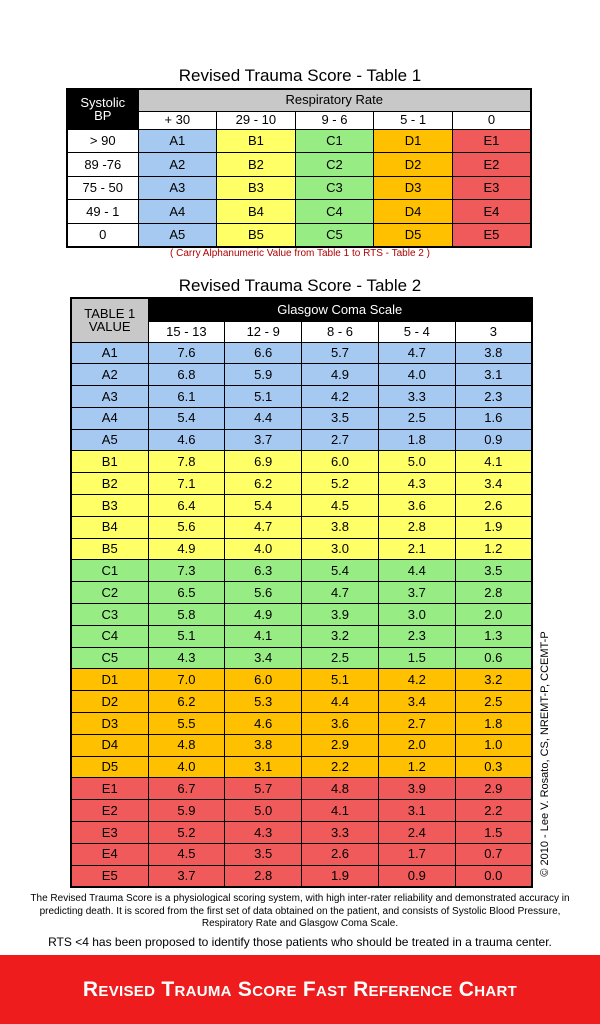 This screenshot has height=1024, width=600. What do you see at coordinates (493, 353) in the screenshot?
I see `cell: 3.8` at bounding box center [493, 353].